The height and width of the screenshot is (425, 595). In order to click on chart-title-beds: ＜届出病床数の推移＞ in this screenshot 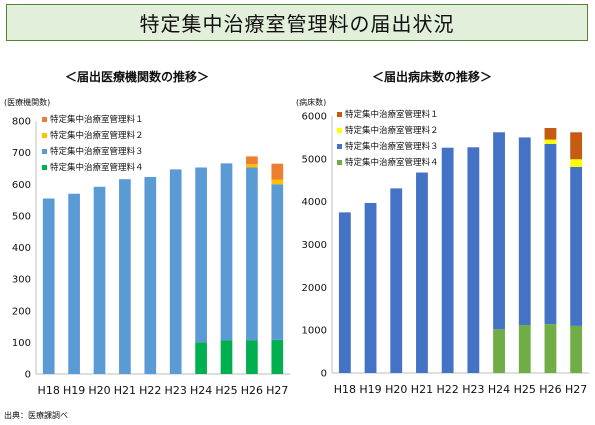, I will do `click(432, 77)`.